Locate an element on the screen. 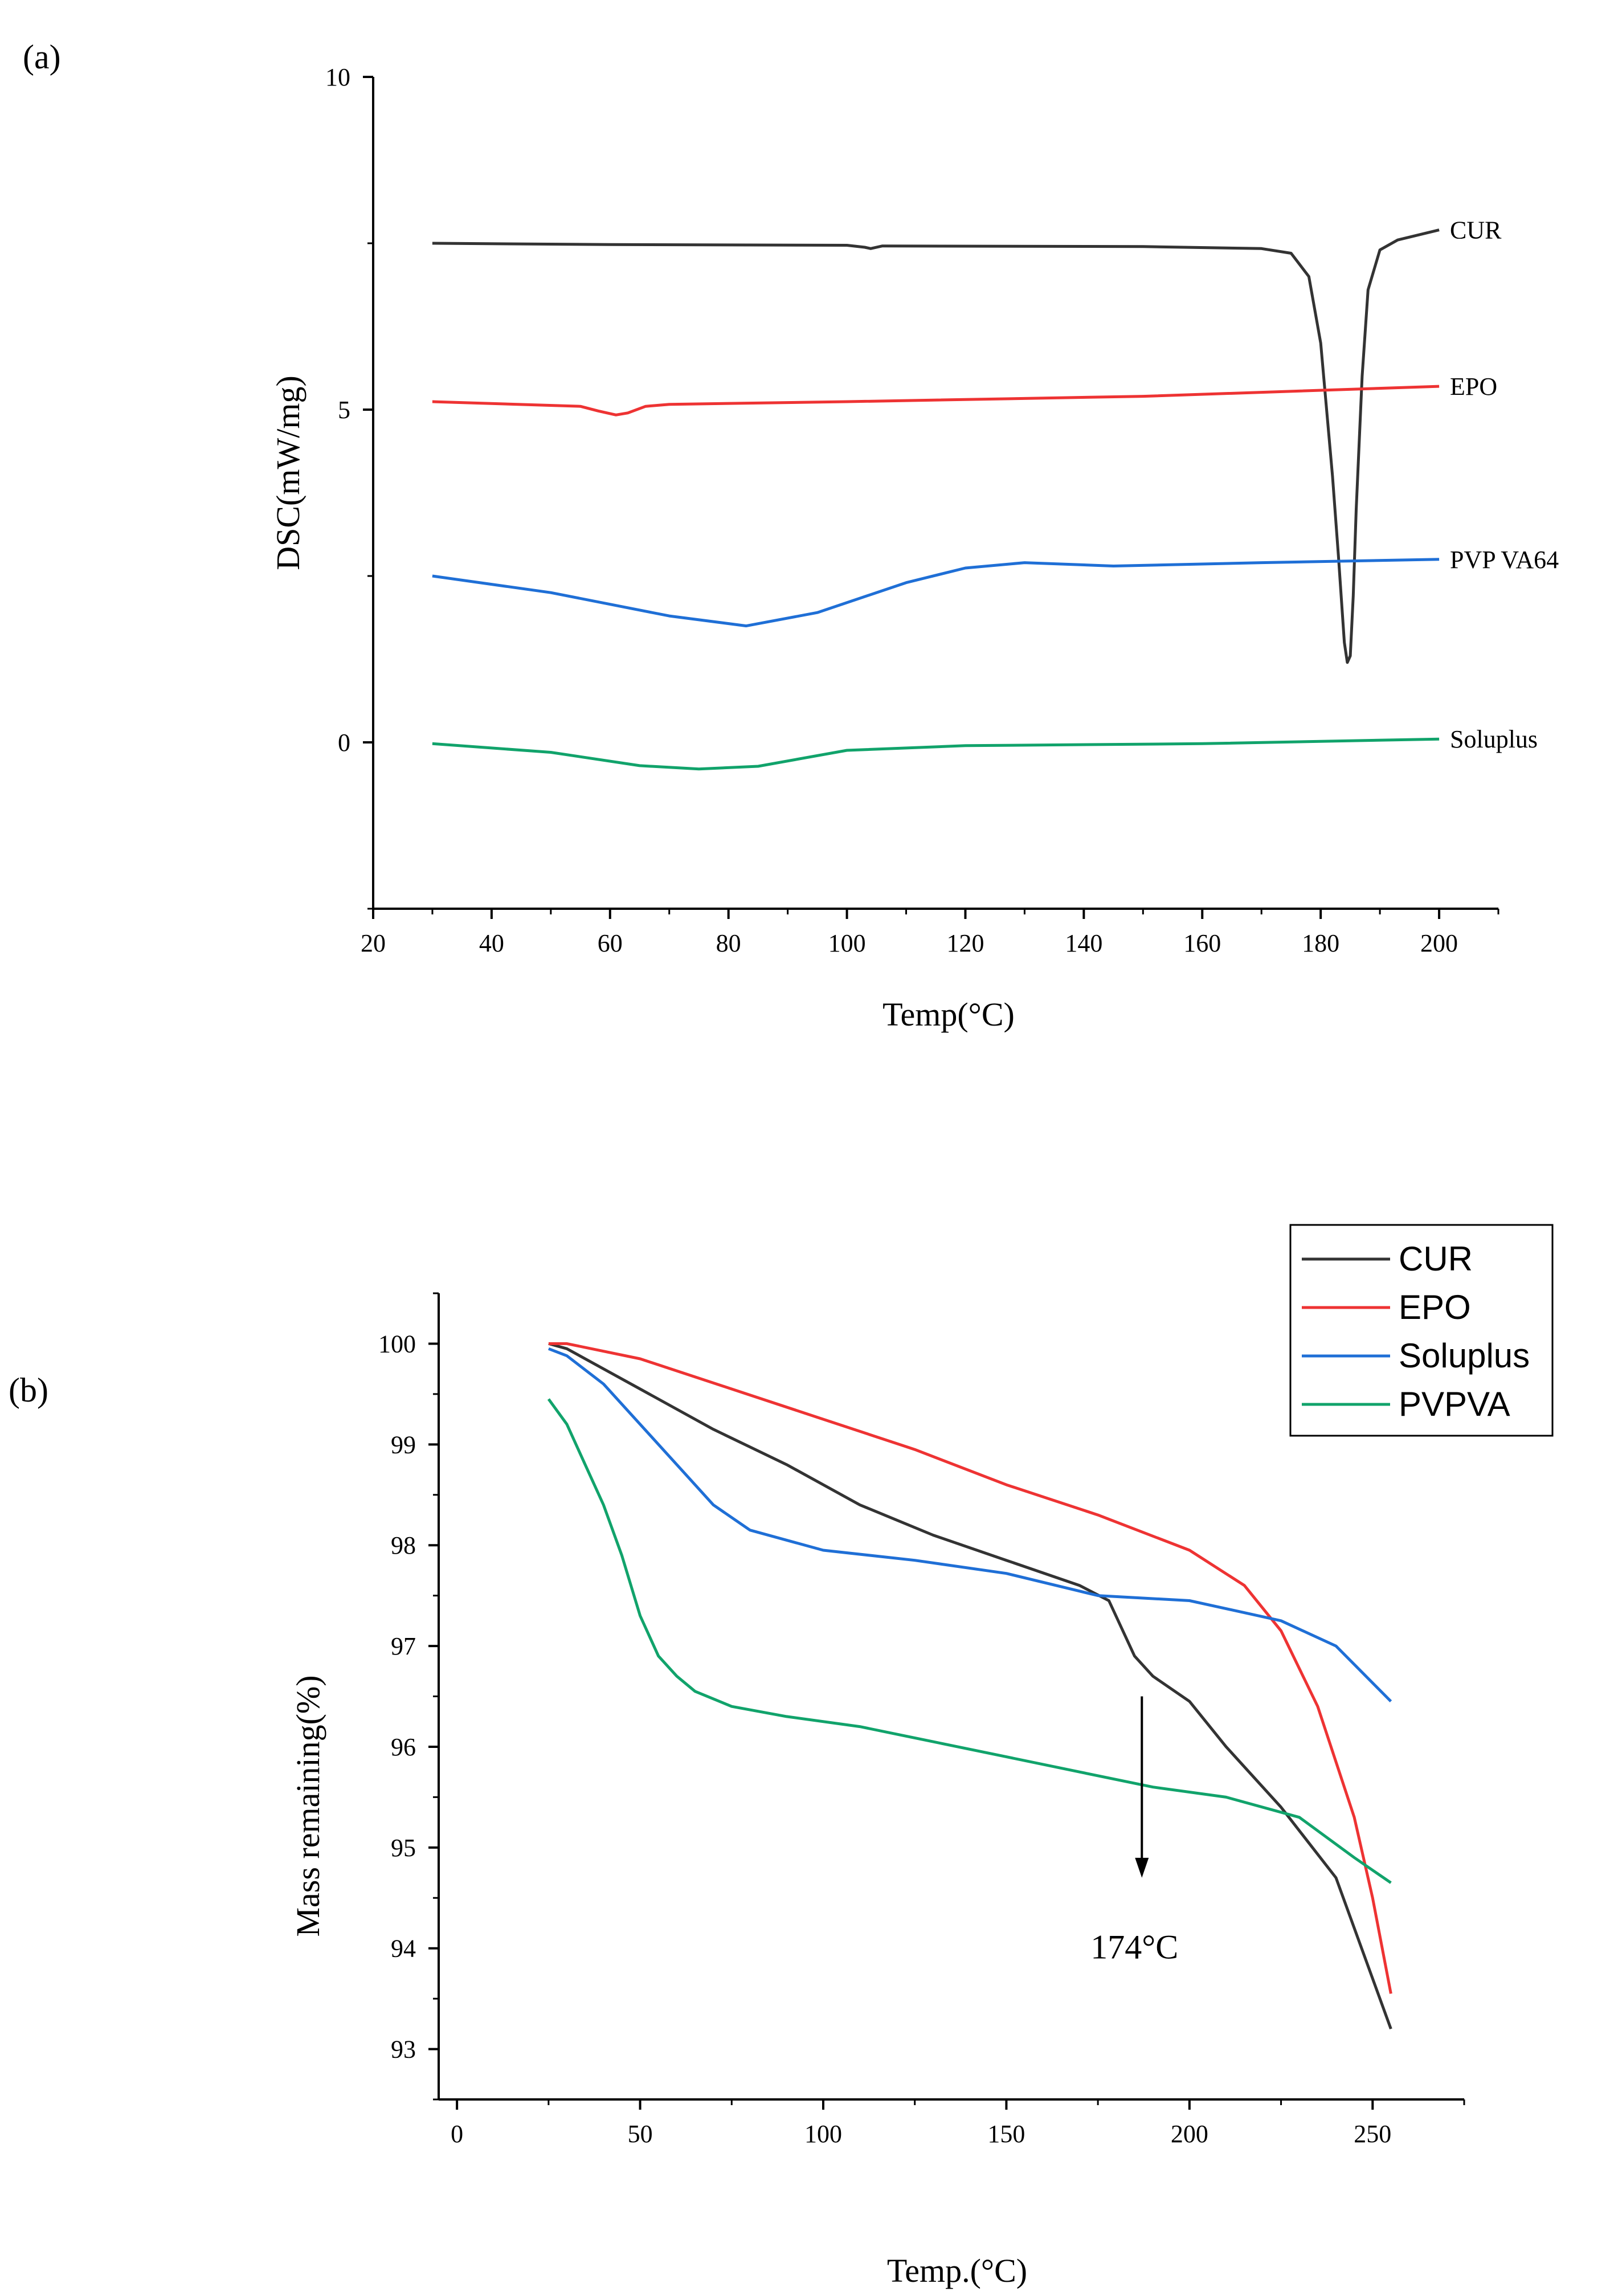 Image resolution: width=1614 pixels, height=2296 pixels. legend-label-cur: CUR is located at coordinates (1436, 1259).